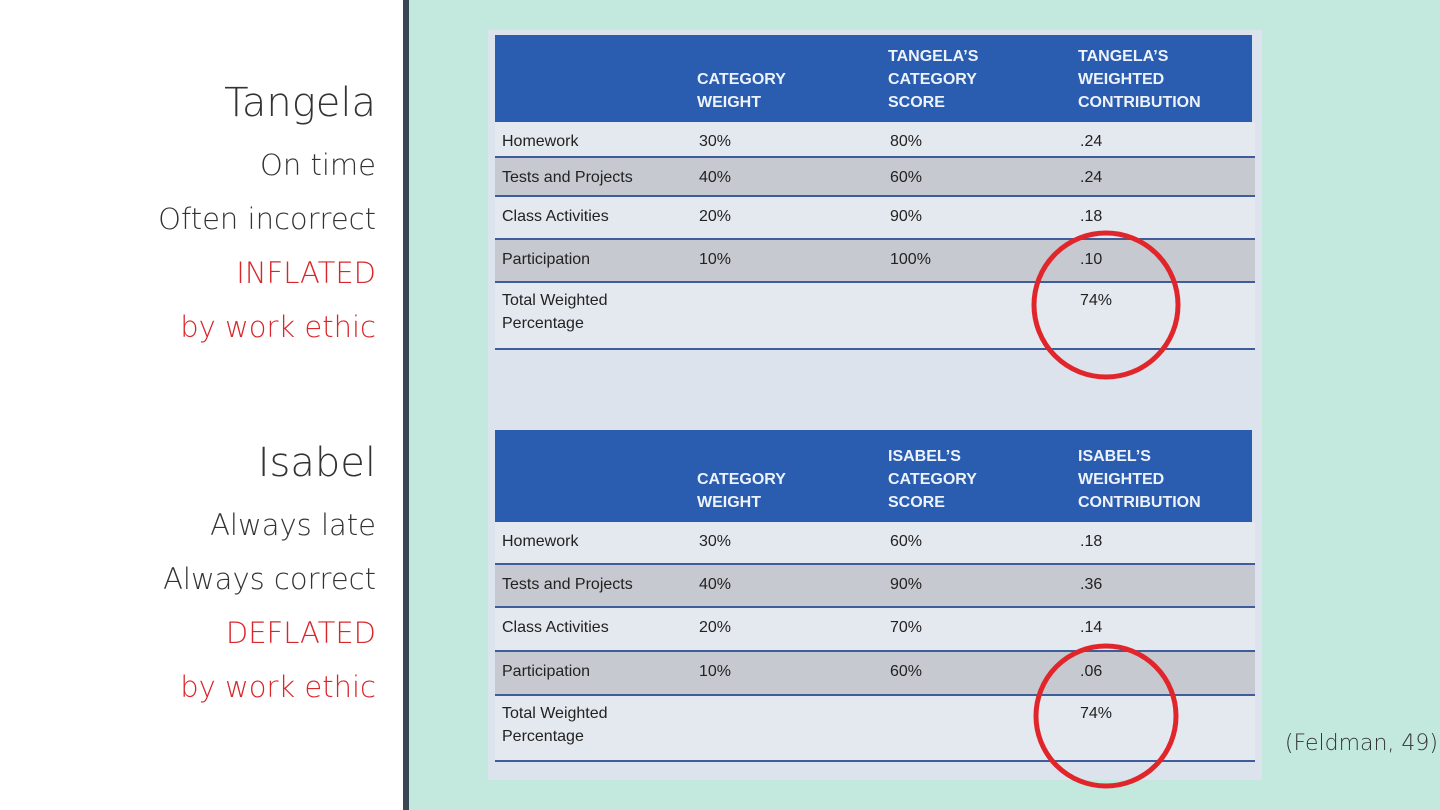 This screenshot has width=1440, height=810. What do you see at coordinates (875, 177) in the screenshot?
I see `table-row: Tests and Projects 40% 60% .24` at bounding box center [875, 177].